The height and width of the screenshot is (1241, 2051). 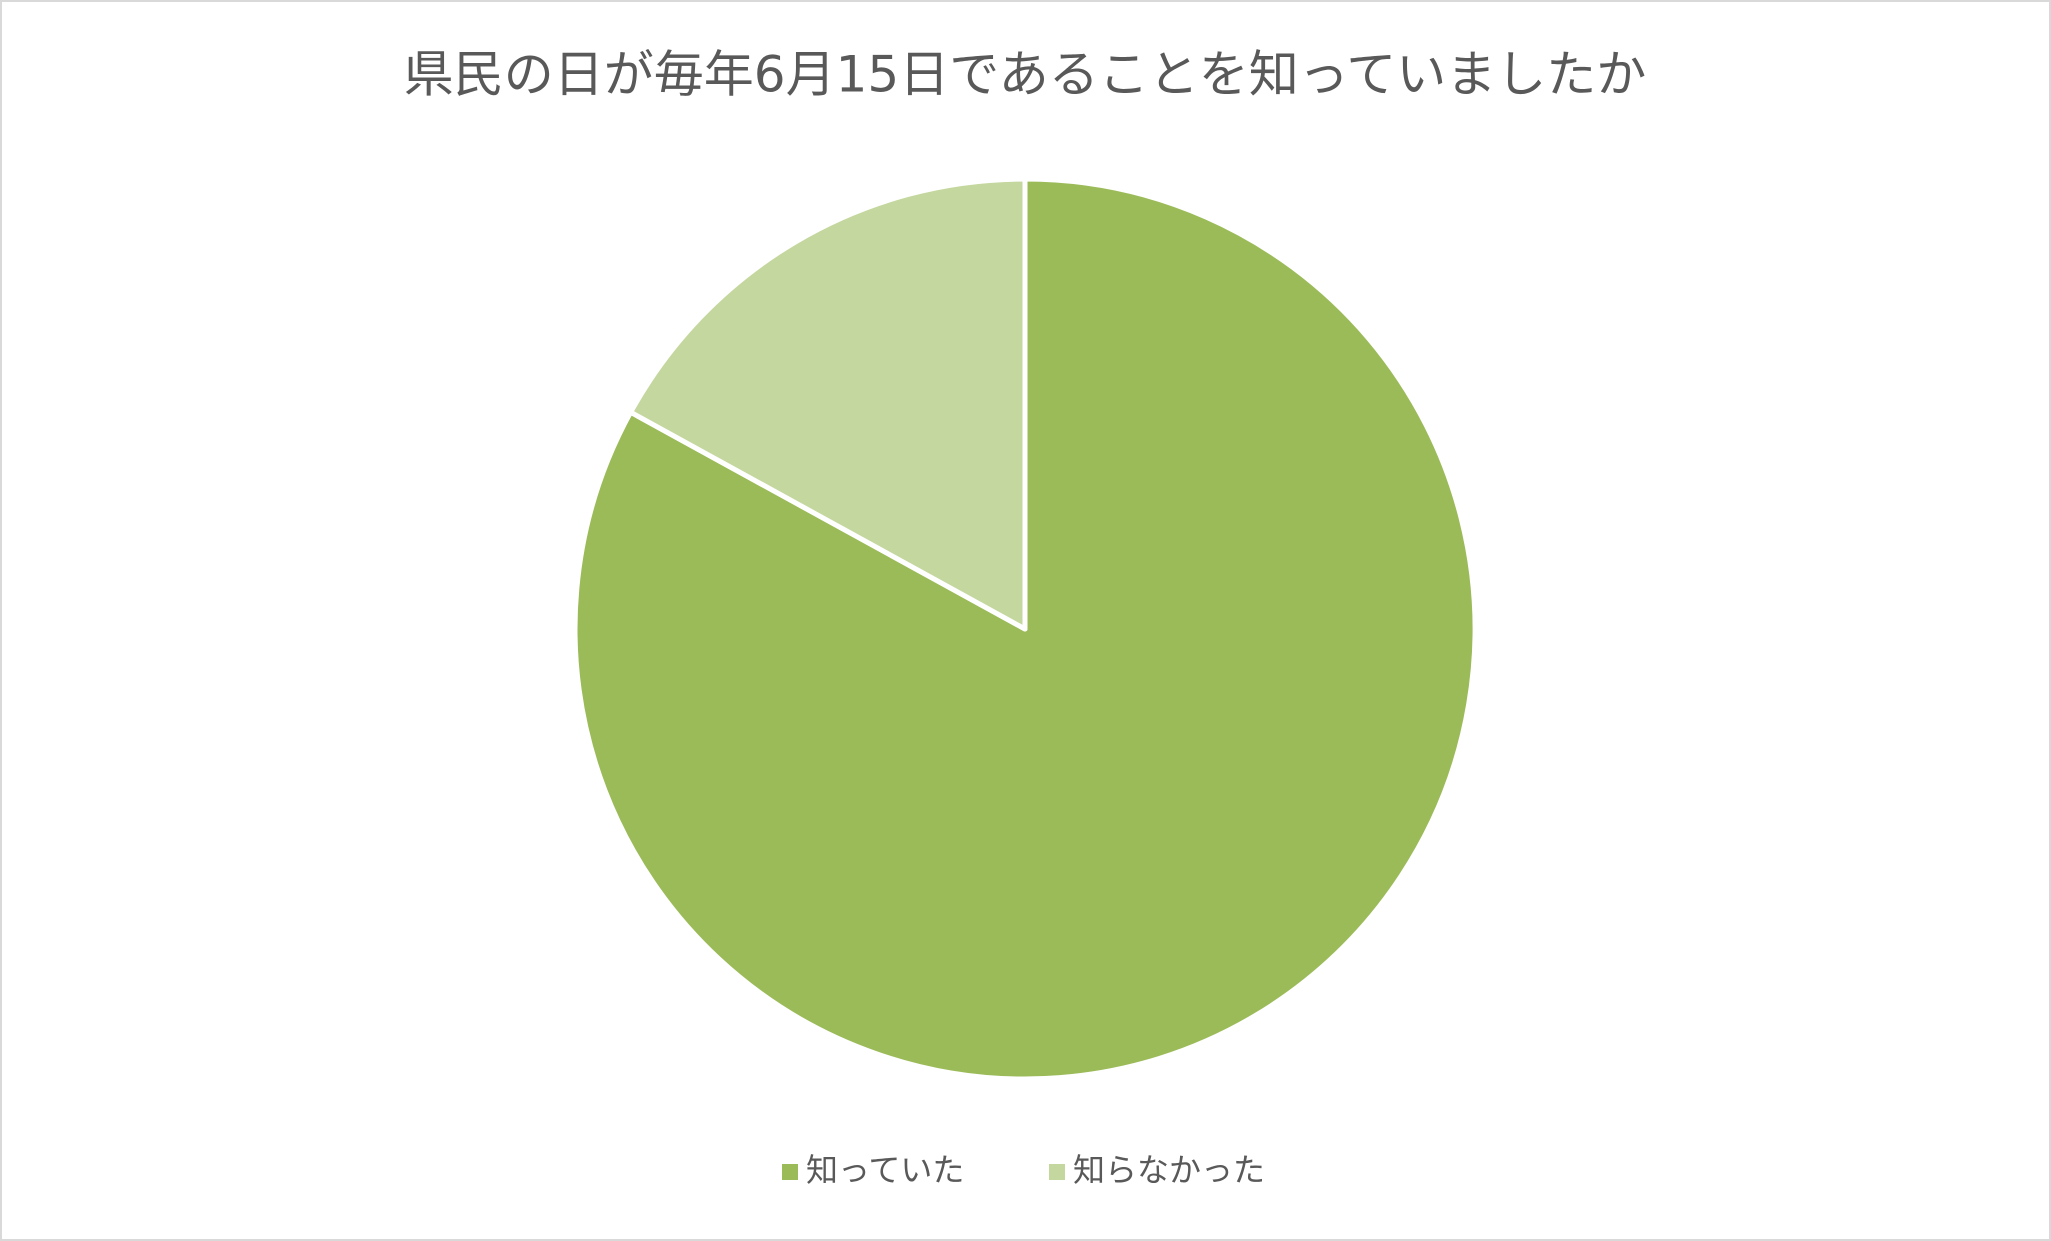 I want to click on pie-slice, so click(x=828, y=404).